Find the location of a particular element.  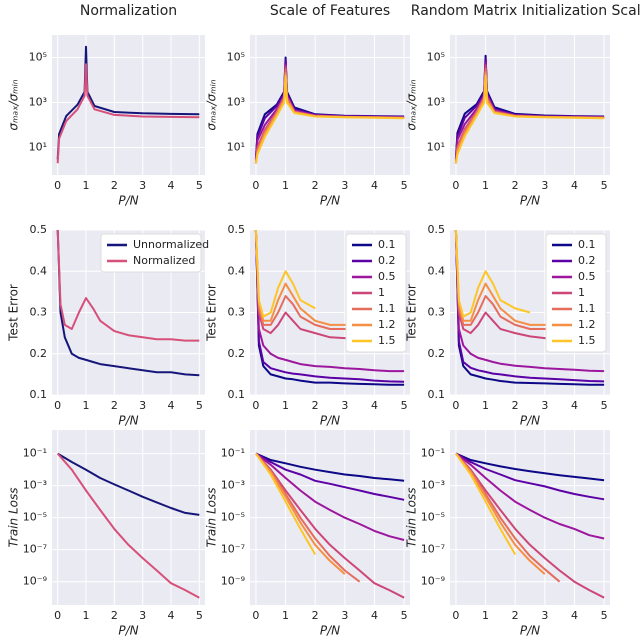

panel-title: Scale of Features is located at coordinates (330, 11).